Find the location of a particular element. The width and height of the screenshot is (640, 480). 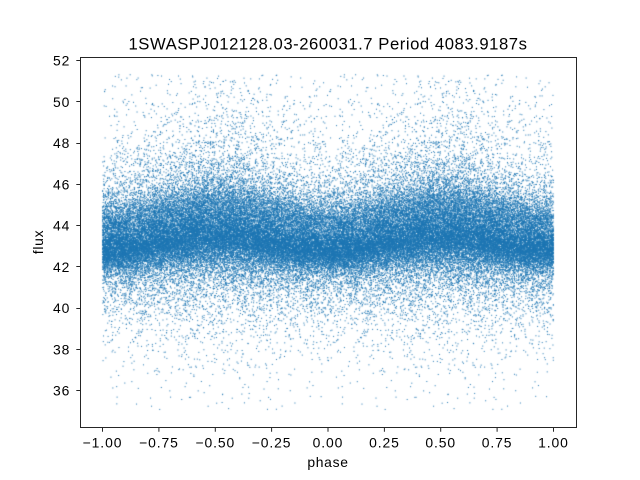

svg-text: −1.00 is located at coordinates (103, 443).